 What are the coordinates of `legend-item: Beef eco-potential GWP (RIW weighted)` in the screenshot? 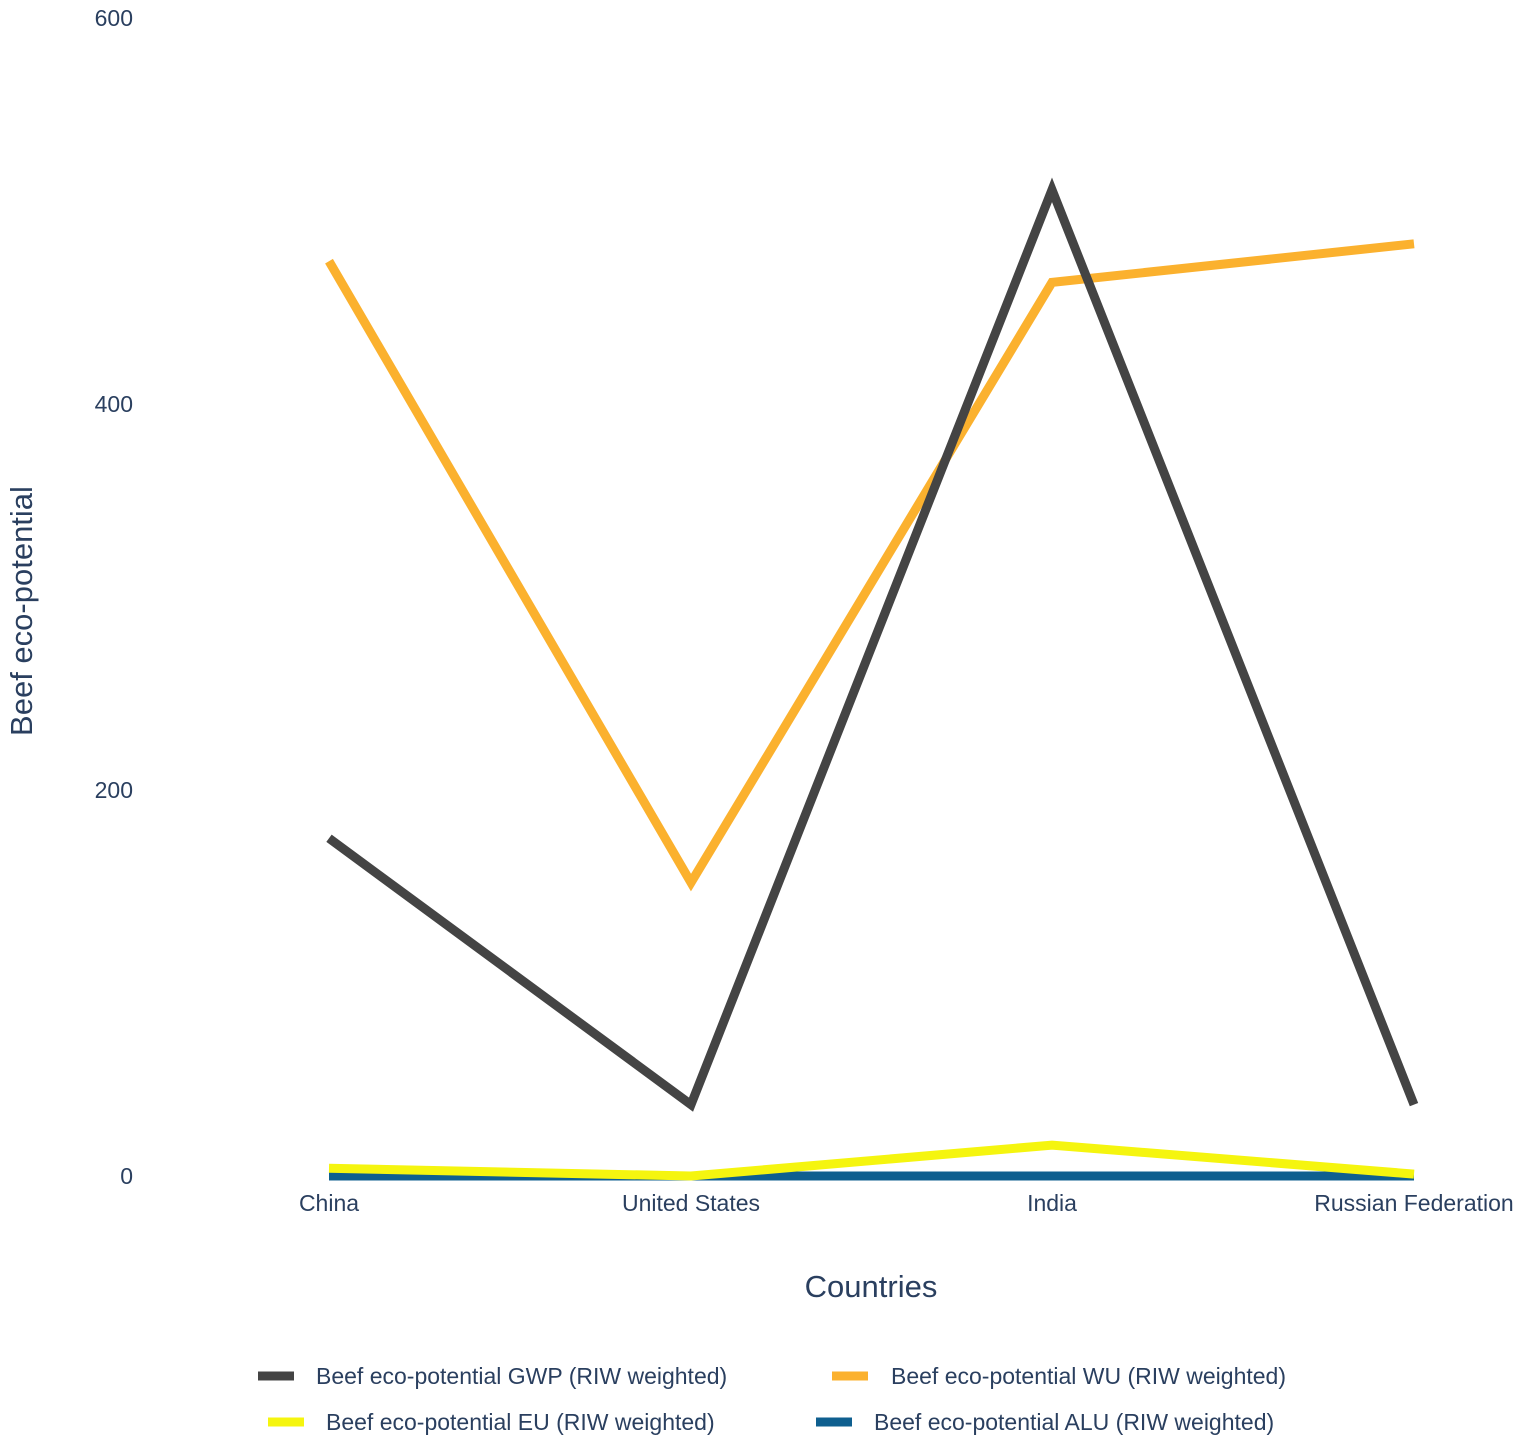 It's located at (492, 1376).